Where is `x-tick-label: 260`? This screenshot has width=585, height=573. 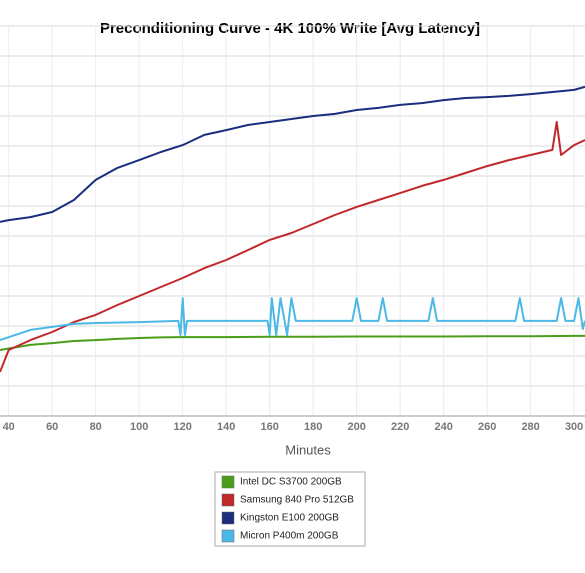
x-tick-label: 260 is located at coordinates (487, 427).